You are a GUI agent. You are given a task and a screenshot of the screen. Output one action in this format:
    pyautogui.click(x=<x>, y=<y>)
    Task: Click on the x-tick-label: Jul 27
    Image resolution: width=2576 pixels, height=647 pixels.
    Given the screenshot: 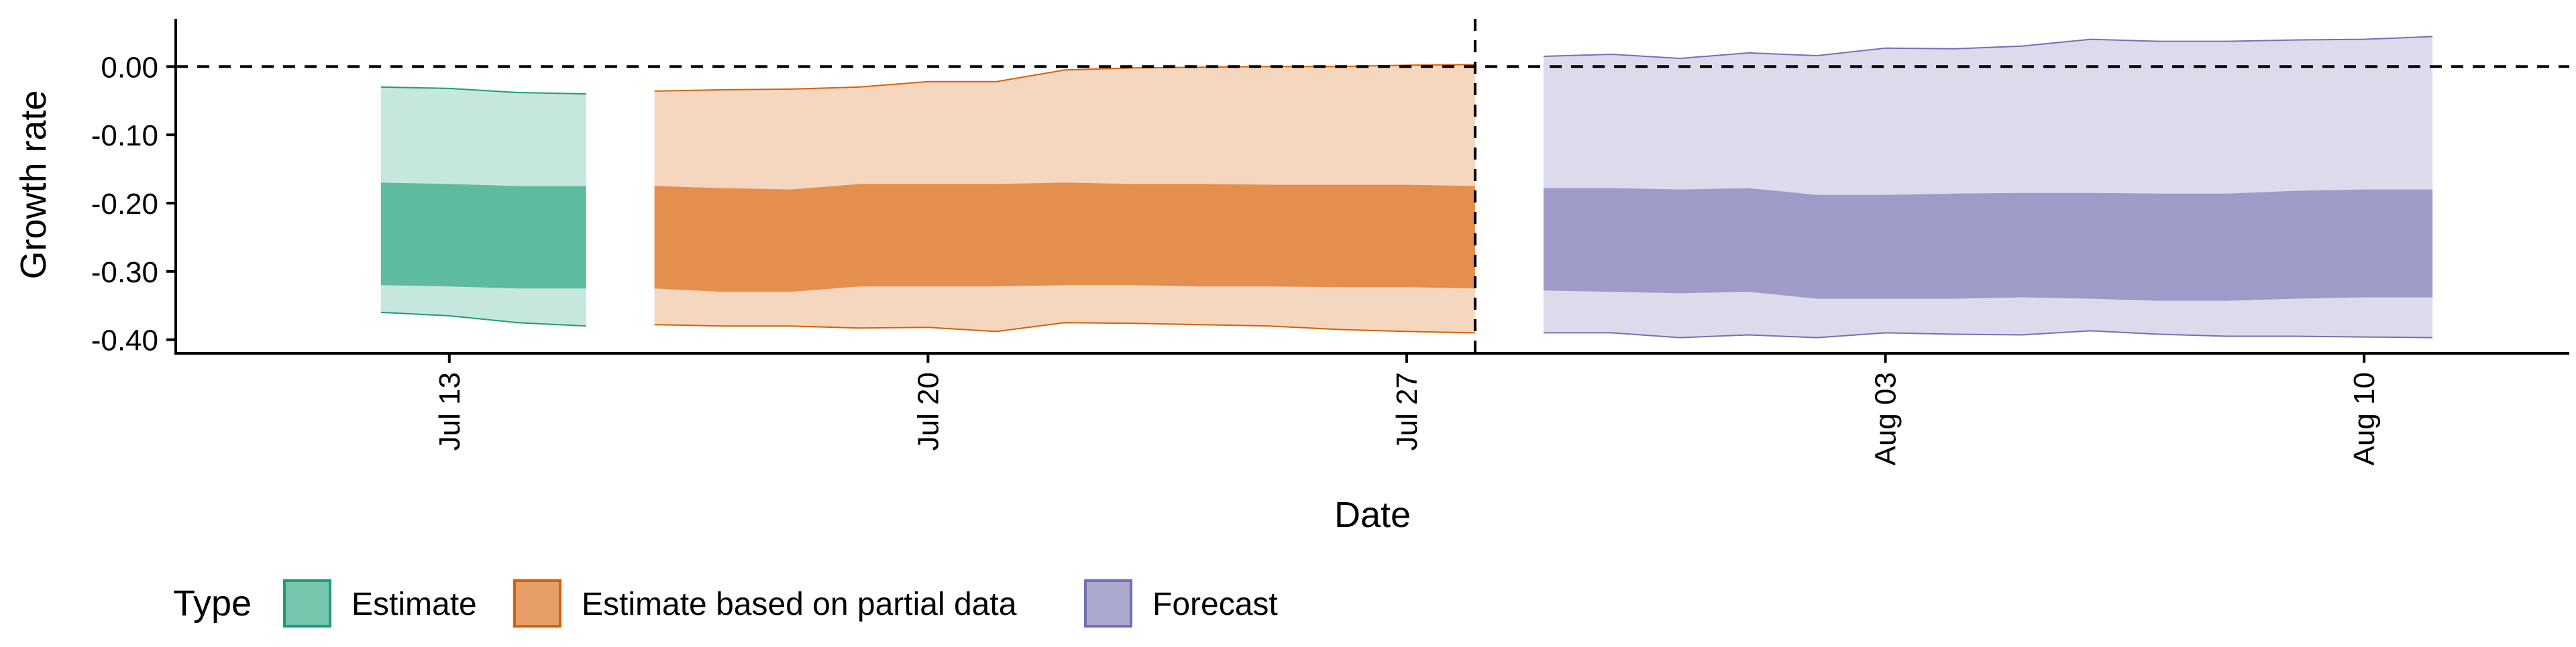 What is the action you would take?
    pyautogui.click(x=1407, y=411)
    